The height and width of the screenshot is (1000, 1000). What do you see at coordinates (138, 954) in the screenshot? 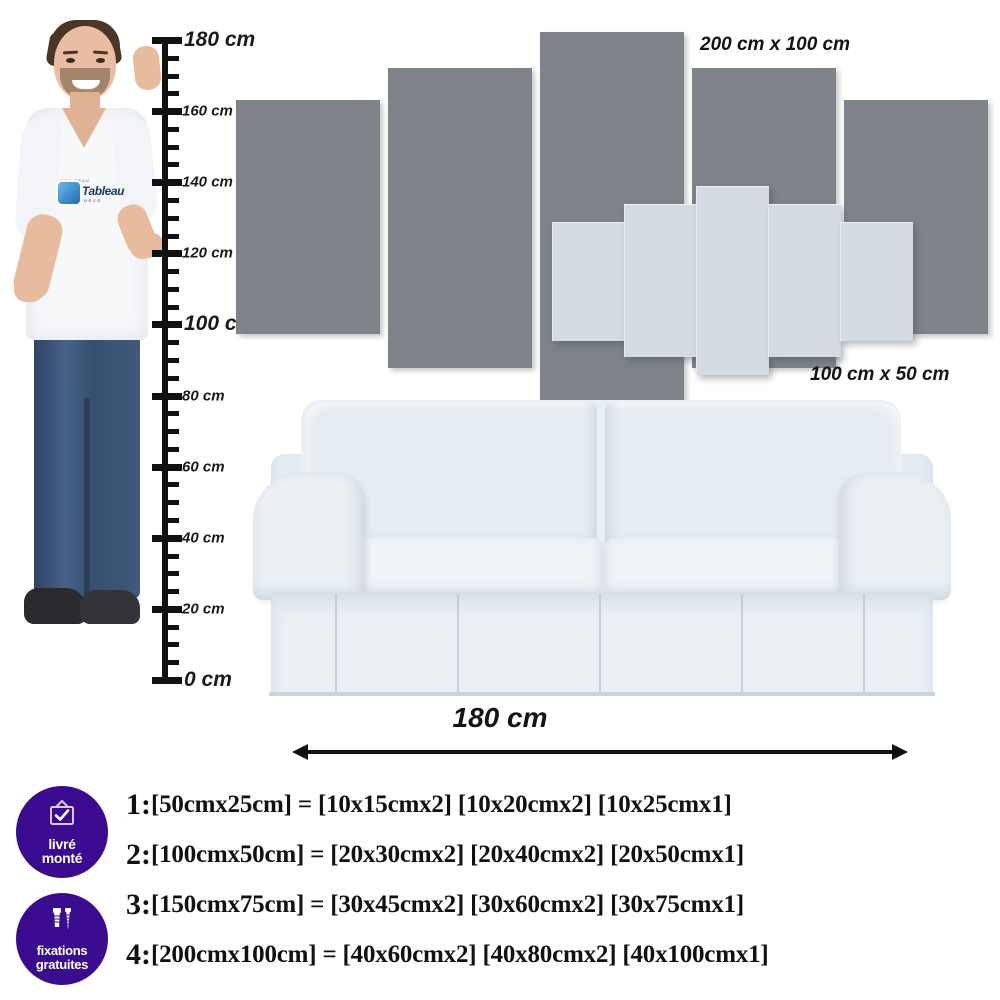
I see `size-breakdown-index: 4:` at bounding box center [138, 954].